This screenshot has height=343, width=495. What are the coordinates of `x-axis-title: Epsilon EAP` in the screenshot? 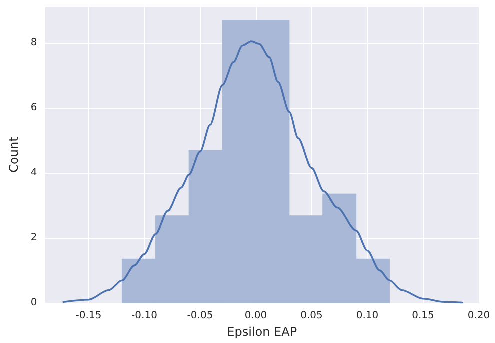 It's located at (262, 332).